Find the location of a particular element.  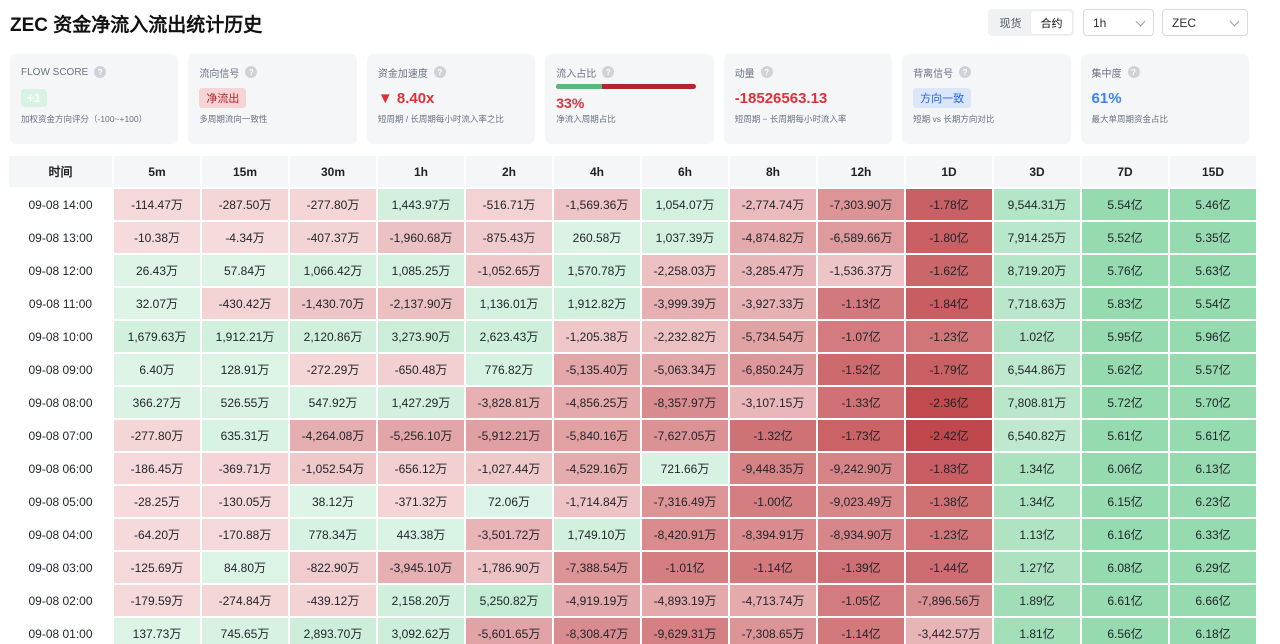

flow-cell: -6,850.24万 is located at coordinates (773, 369).